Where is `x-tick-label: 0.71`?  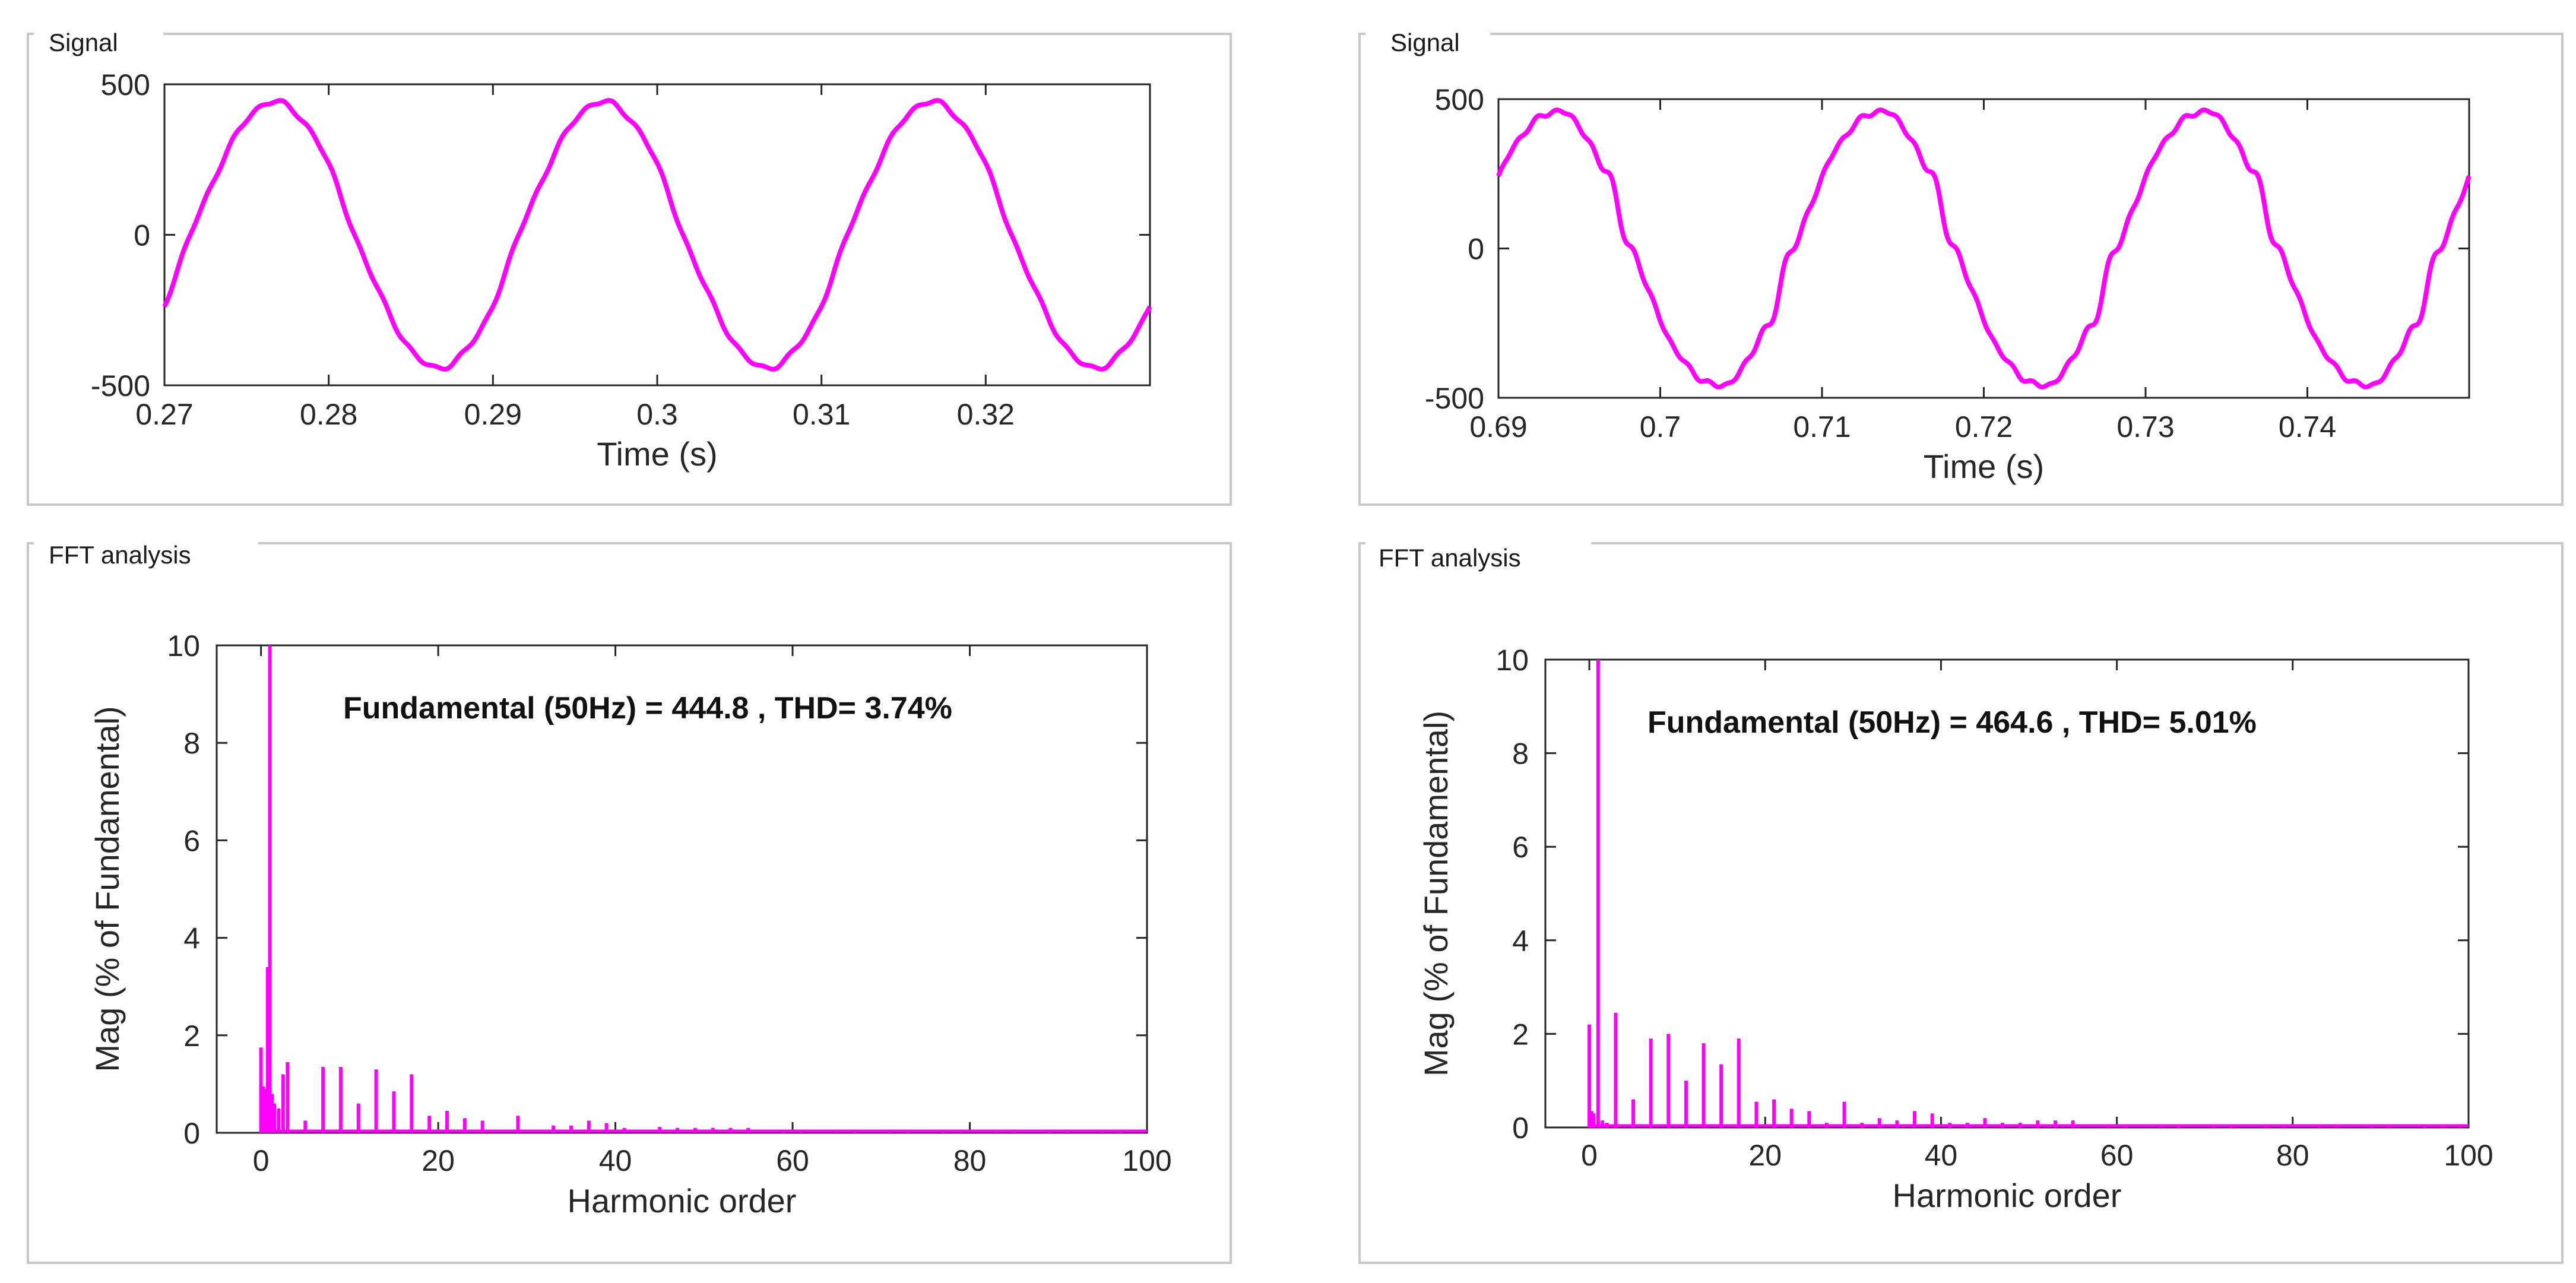
x-tick-label: 0.71 is located at coordinates (1822, 426).